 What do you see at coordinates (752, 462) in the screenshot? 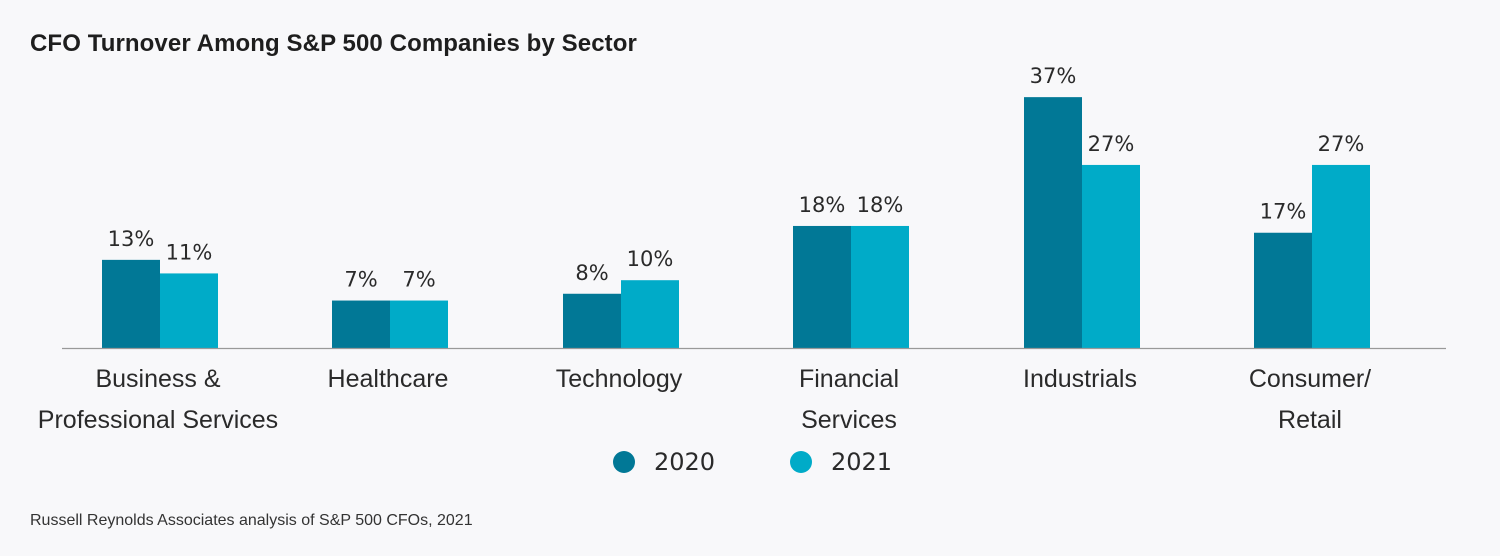
I see `legend: 2020 2021` at bounding box center [752, 462].